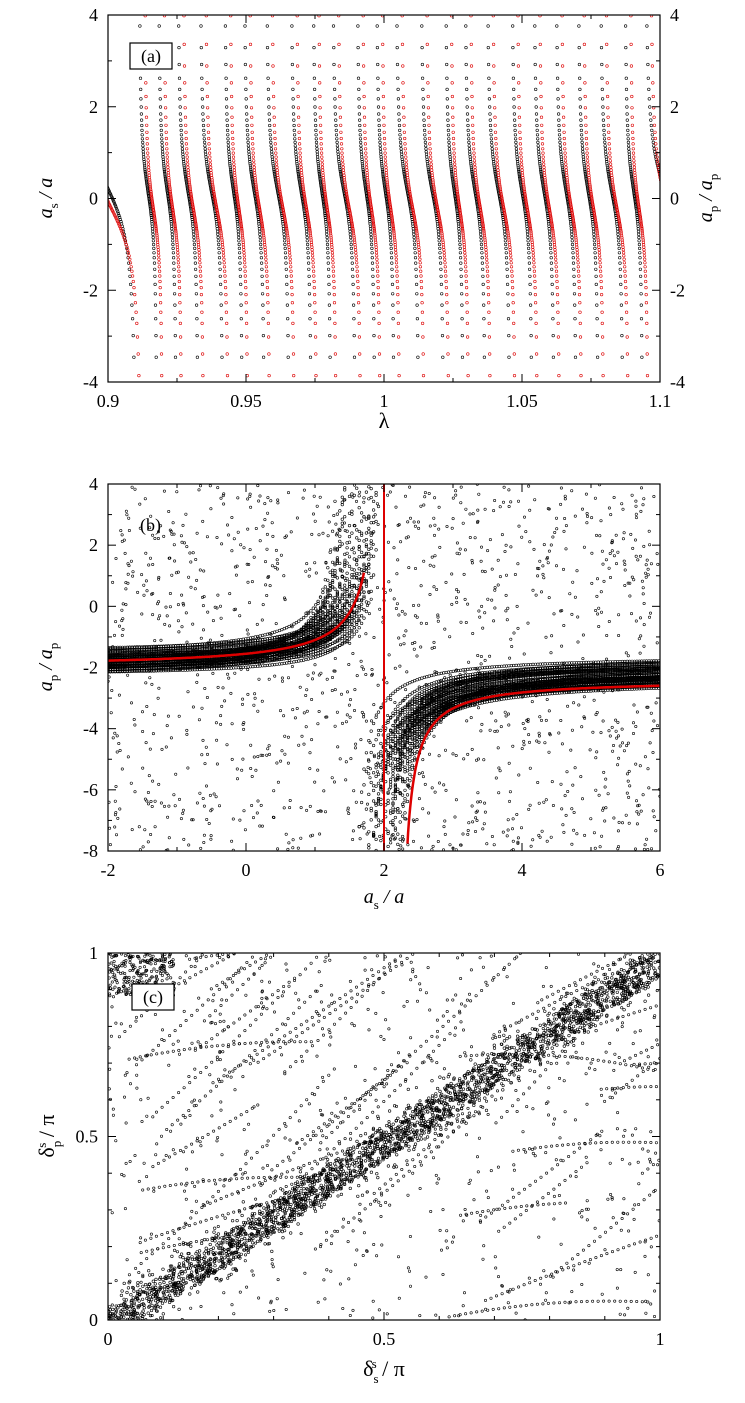 The height and width of the screenshot is (1403, 745). I want to click on y-tick-label-right: 4, so click(674, 15).